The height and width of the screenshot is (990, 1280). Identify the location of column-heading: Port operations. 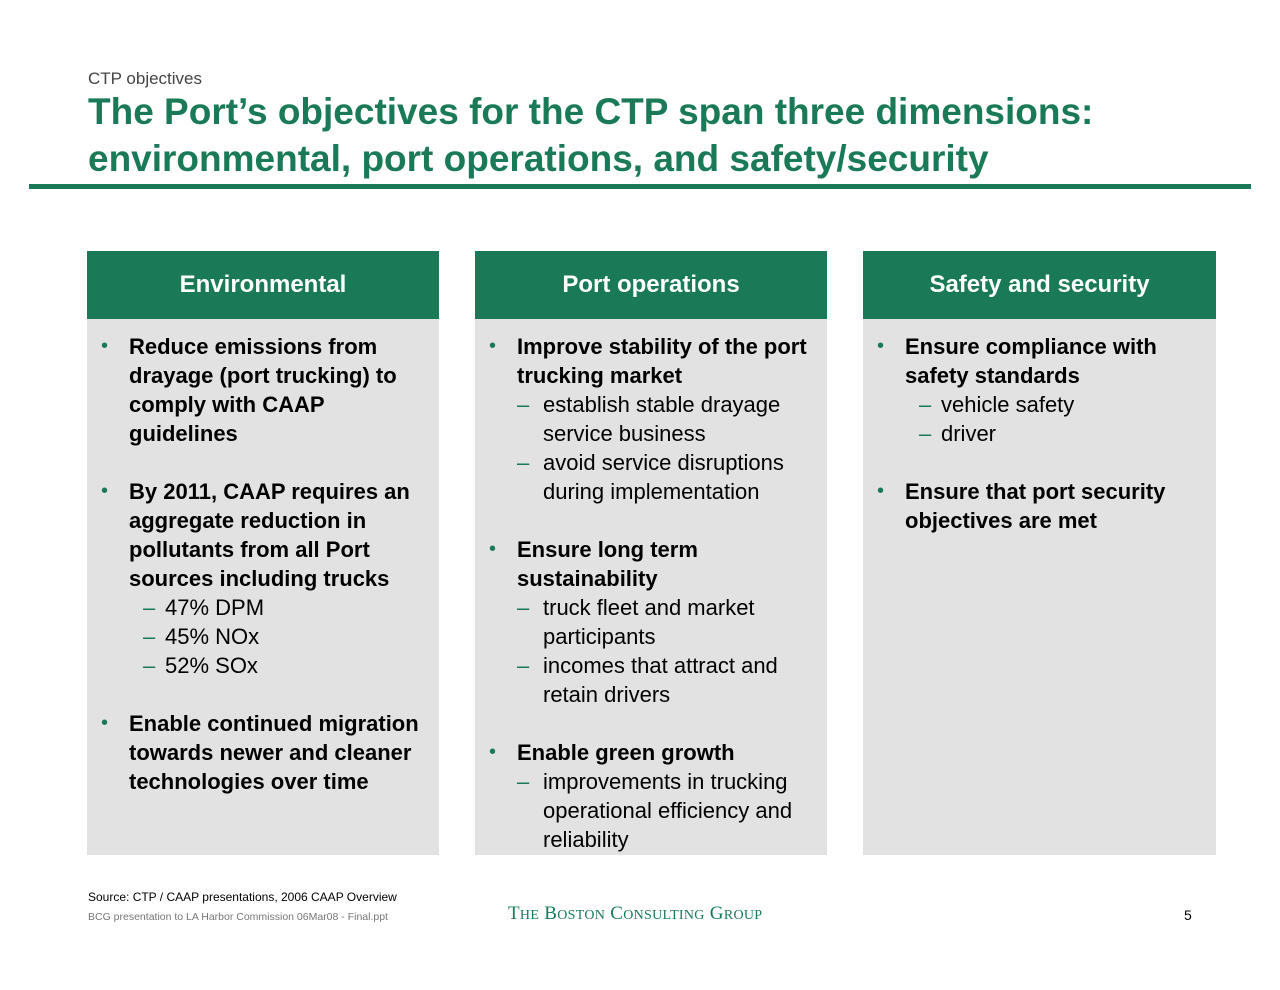
(651, 285).